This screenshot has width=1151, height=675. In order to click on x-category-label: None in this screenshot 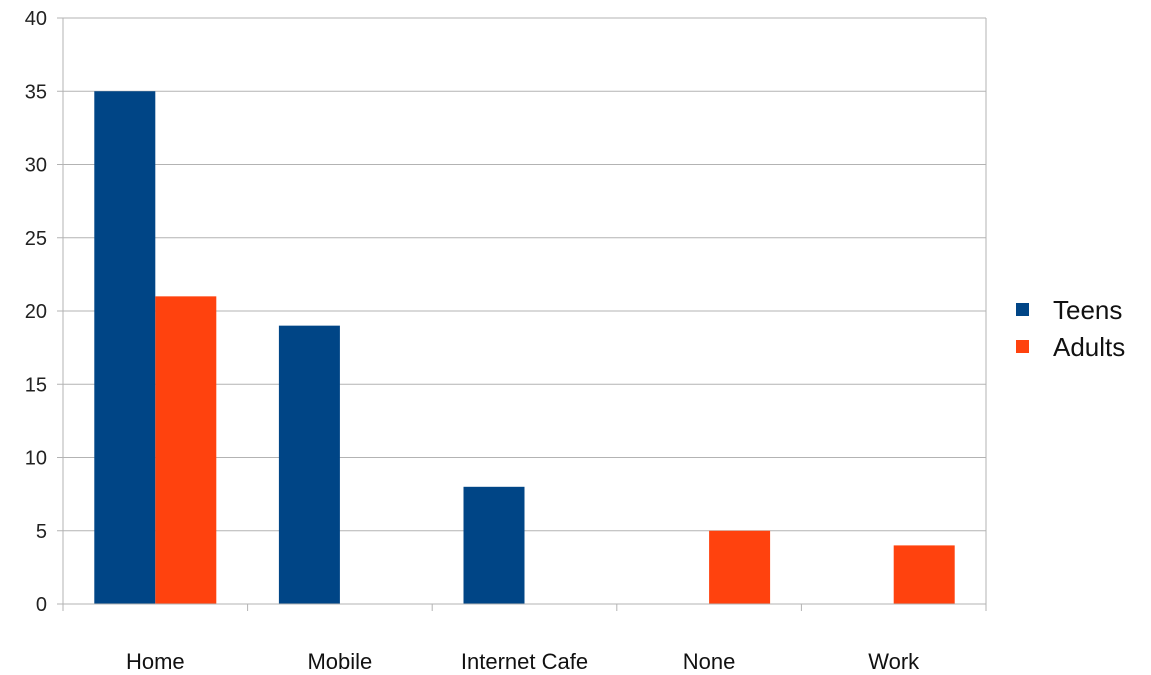, I will do `click(709, 661)`.